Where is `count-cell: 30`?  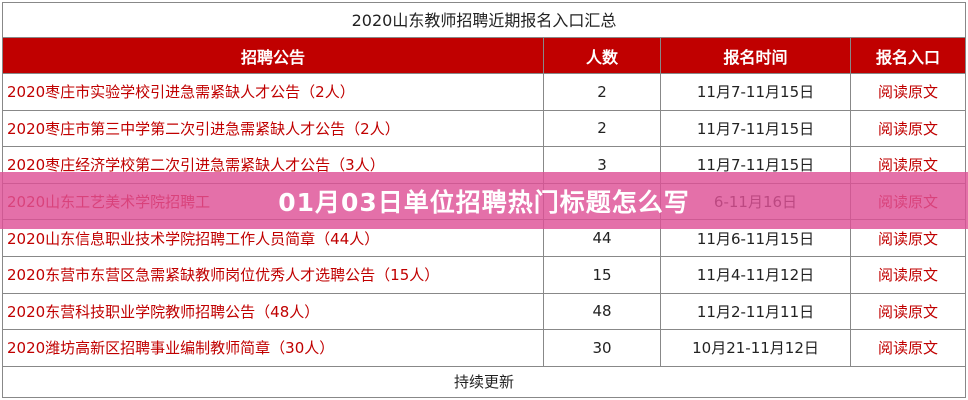
count-cell: 30 is located at coordinates (602, 348).